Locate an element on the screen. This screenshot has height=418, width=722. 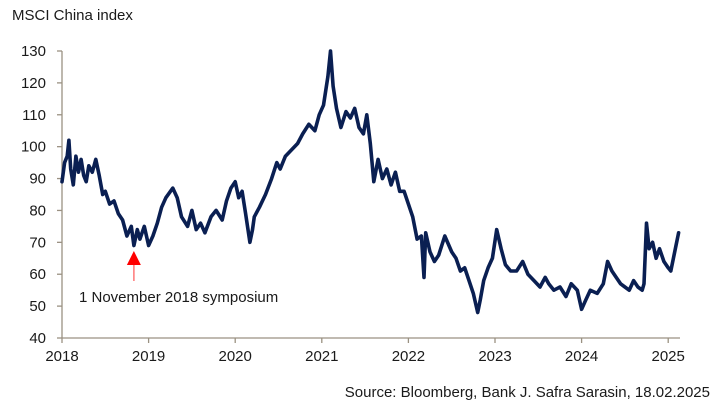
y-tick-label: 50 is located at coordinates (37, 306).